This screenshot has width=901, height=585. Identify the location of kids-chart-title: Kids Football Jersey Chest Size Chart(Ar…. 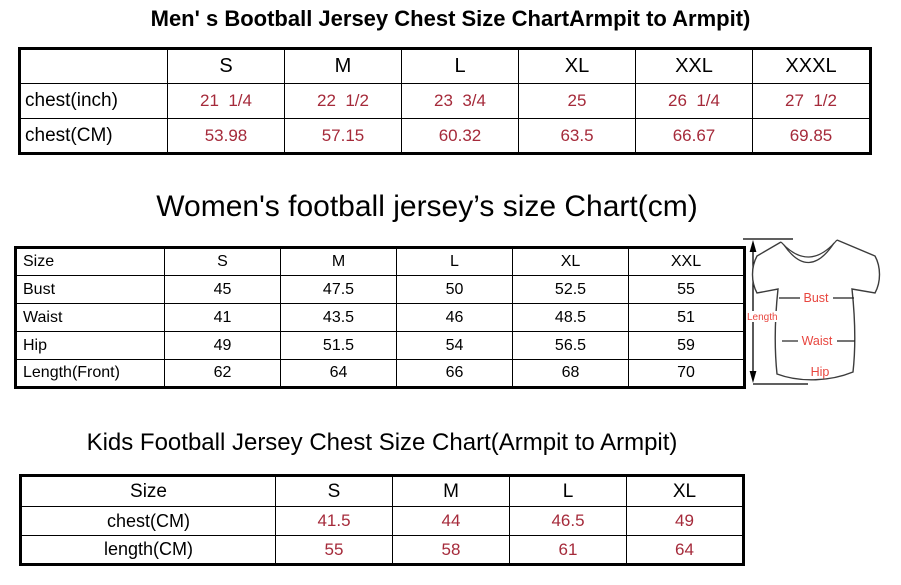
(382, 442).